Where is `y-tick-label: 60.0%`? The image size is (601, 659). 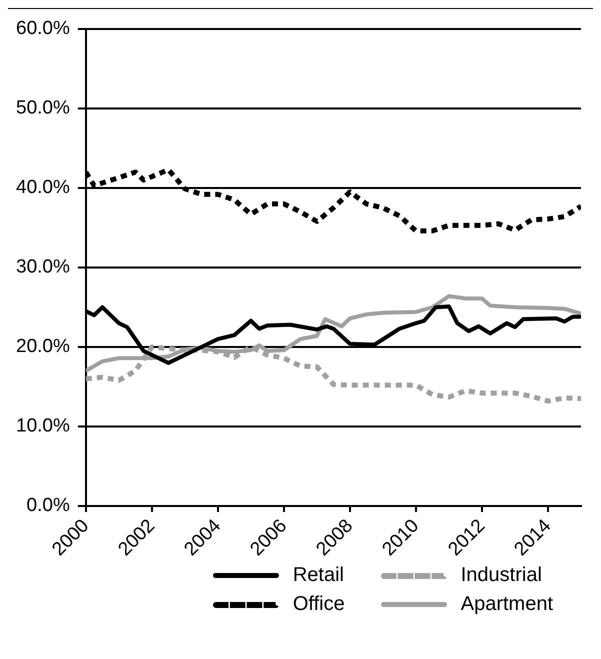 y-tick-label: 60.0% is located at coordinates (43, 29).